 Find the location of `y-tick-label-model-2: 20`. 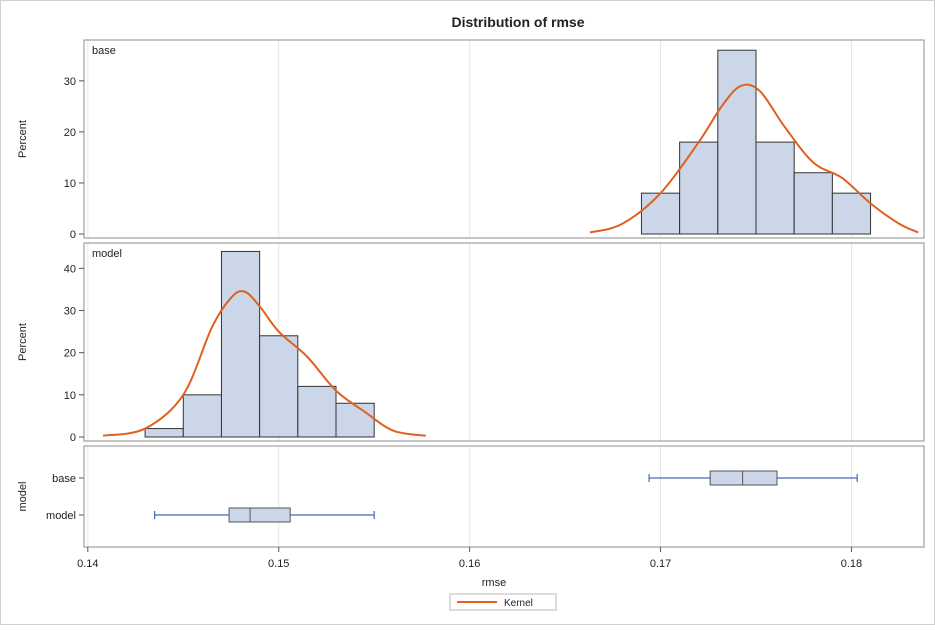

y-tick-label-model-2: 20 is located at coordinates (70, 354).